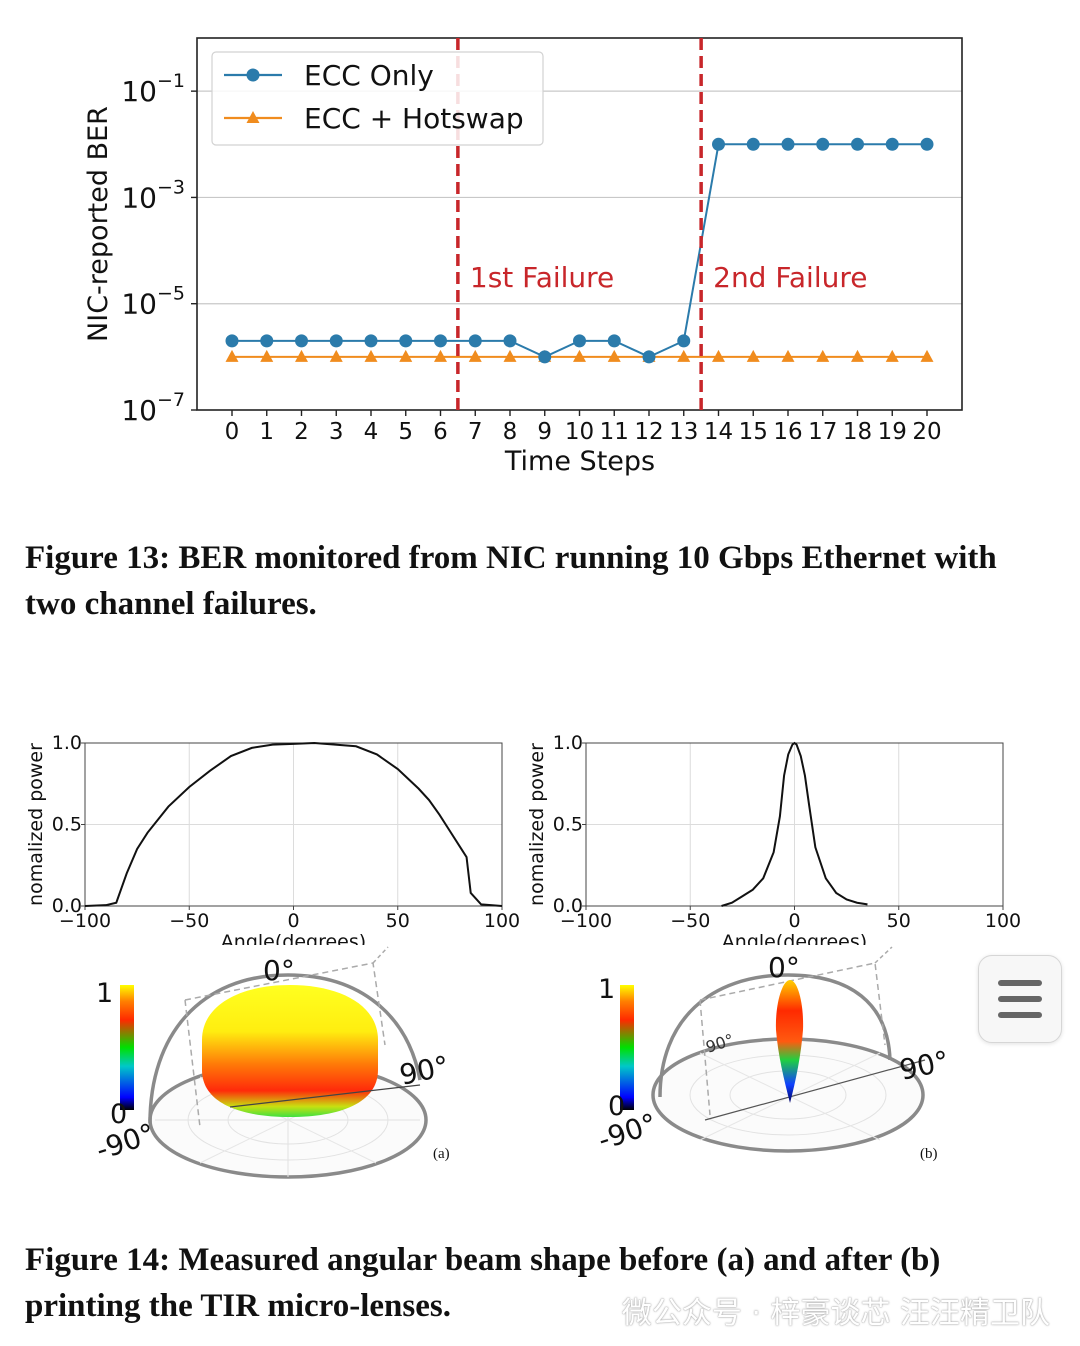  I want to click on colorbar-a-min: 0, so click(118, 1114).